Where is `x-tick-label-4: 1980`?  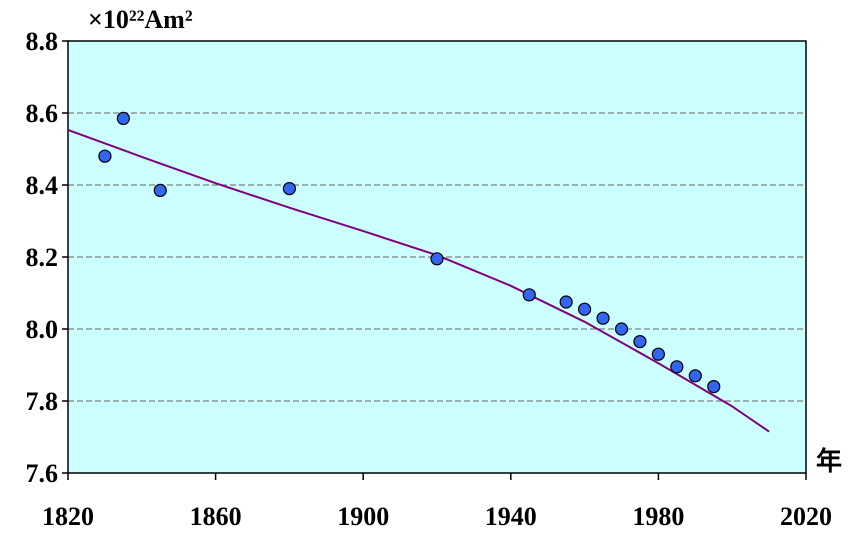
x-tick-label-4: 1980 is located at coordinates (658, 516).